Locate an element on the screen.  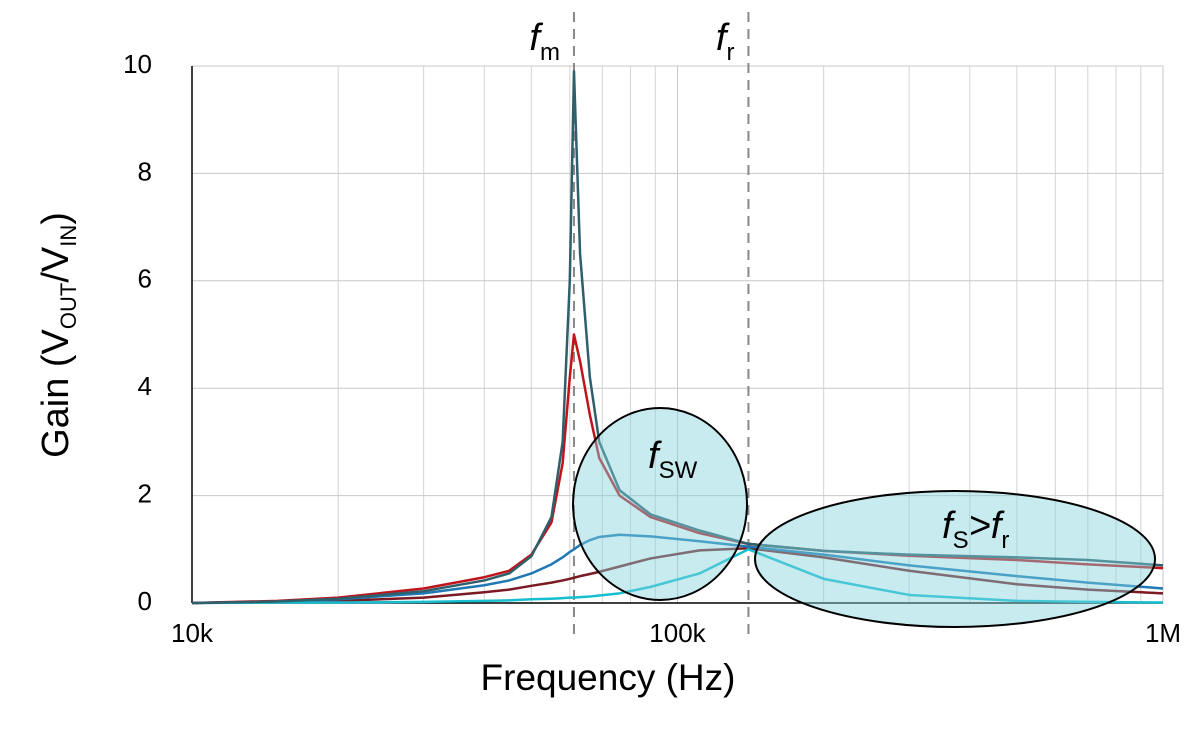
marker-label: fr is located at coordinates (725, 41).